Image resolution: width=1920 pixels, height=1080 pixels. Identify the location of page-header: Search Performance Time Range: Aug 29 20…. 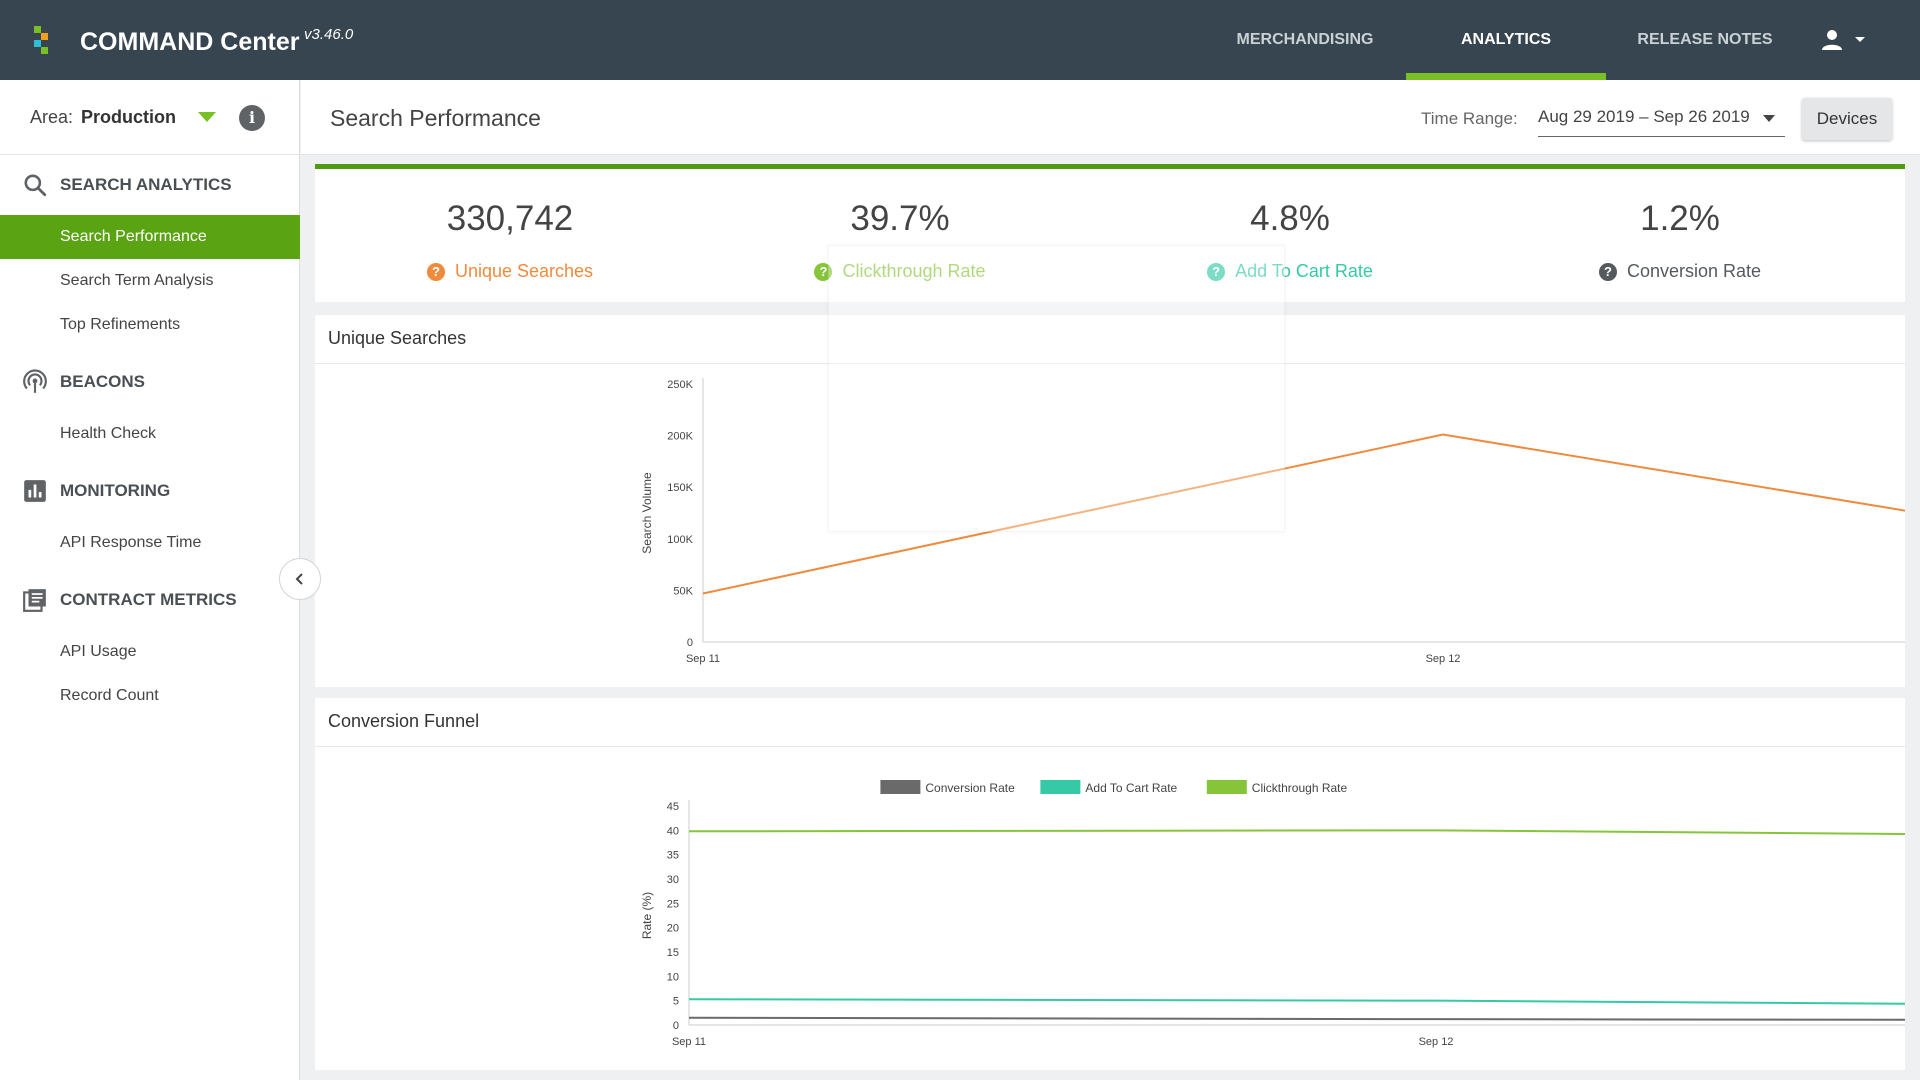
(1110, 117).